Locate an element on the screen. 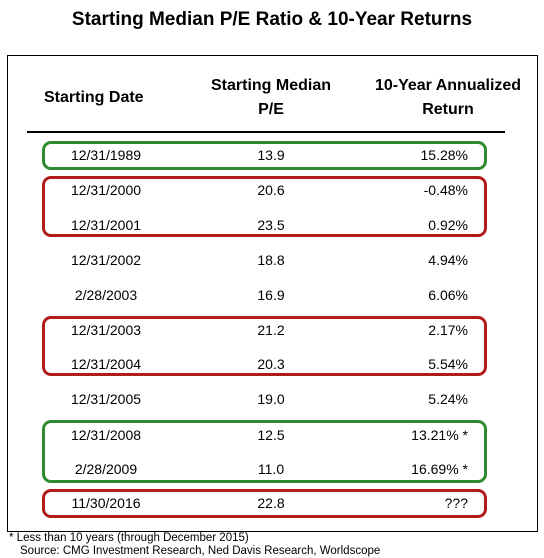 This screenshot has height=558, width=544. cell-pe: 23.5 is located at coordinates (271, 225).